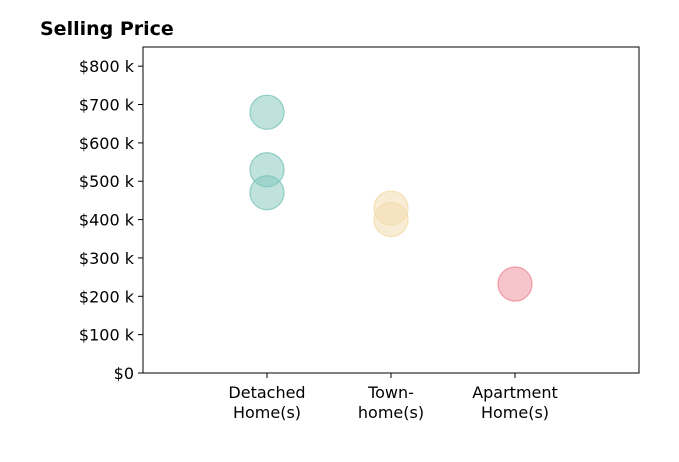 The image size is (679, 462). I want to click on y-tick-label: $0, so click(124, 373).